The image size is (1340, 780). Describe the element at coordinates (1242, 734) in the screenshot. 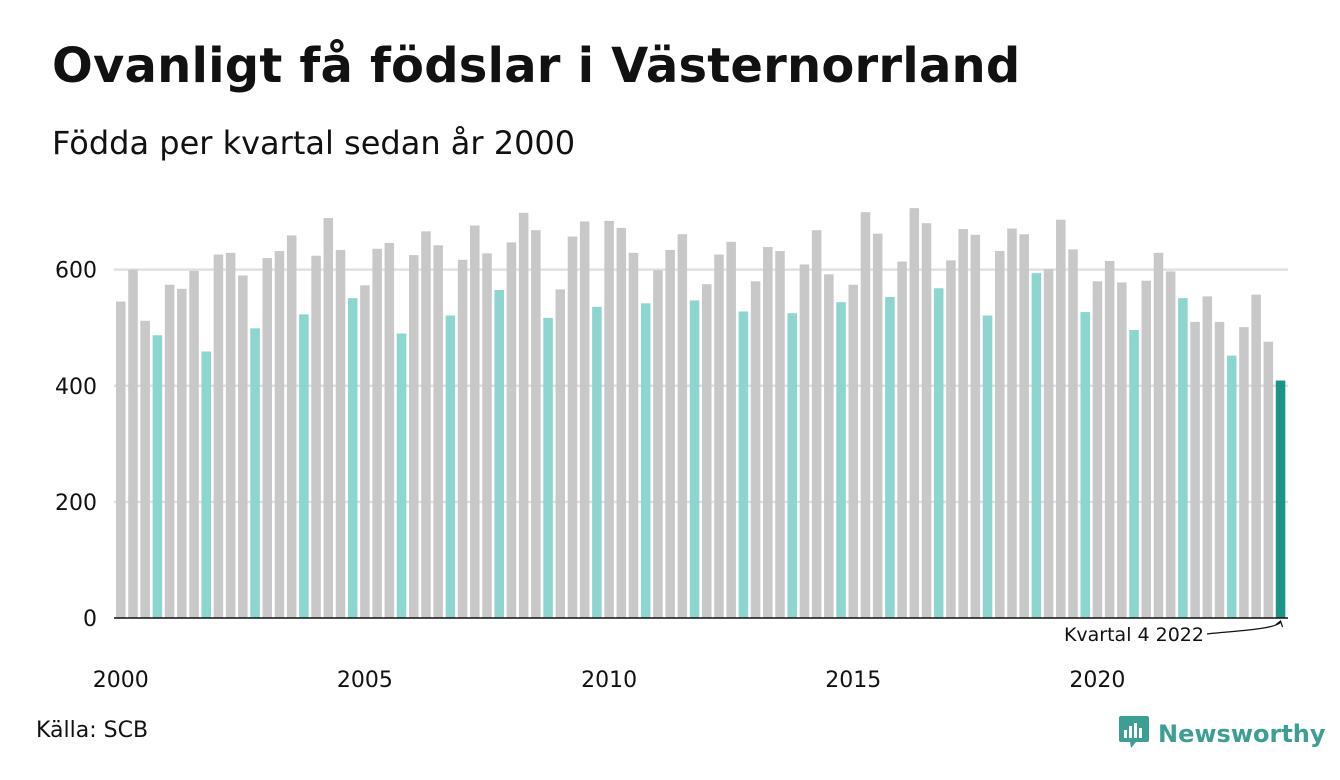

I see `brand-name: Newsworthy` at that location.